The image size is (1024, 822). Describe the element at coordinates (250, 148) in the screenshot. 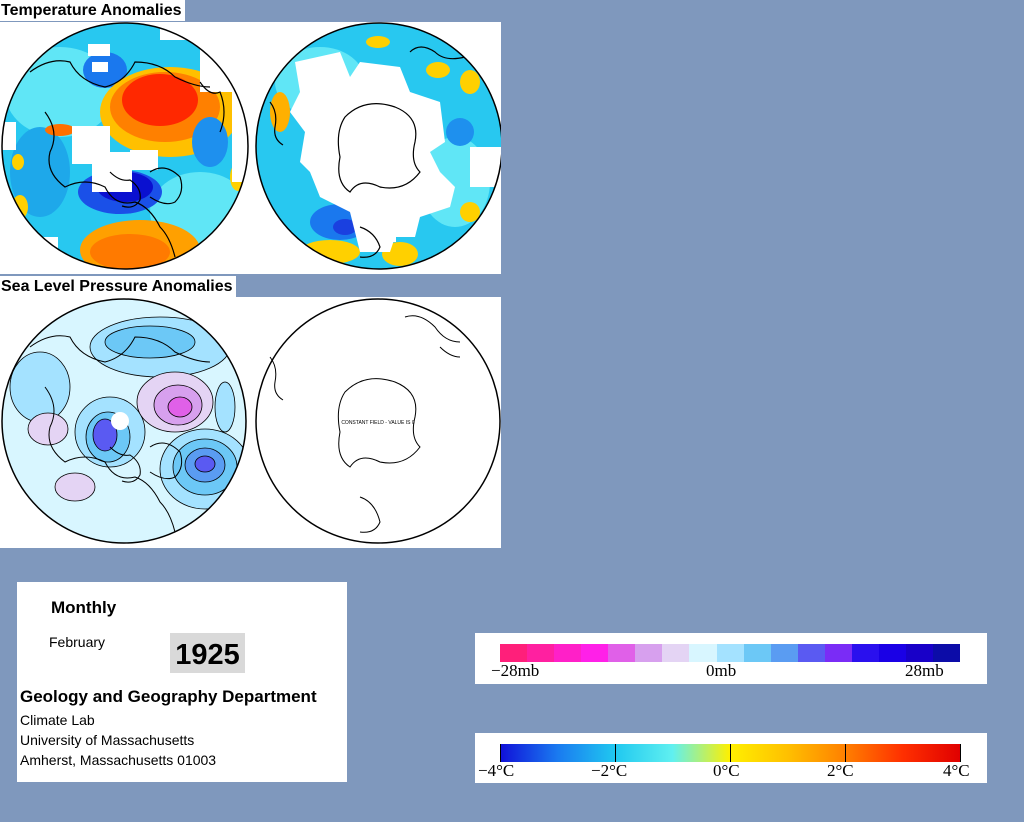

I see `temperature-maps-panel` at that location.